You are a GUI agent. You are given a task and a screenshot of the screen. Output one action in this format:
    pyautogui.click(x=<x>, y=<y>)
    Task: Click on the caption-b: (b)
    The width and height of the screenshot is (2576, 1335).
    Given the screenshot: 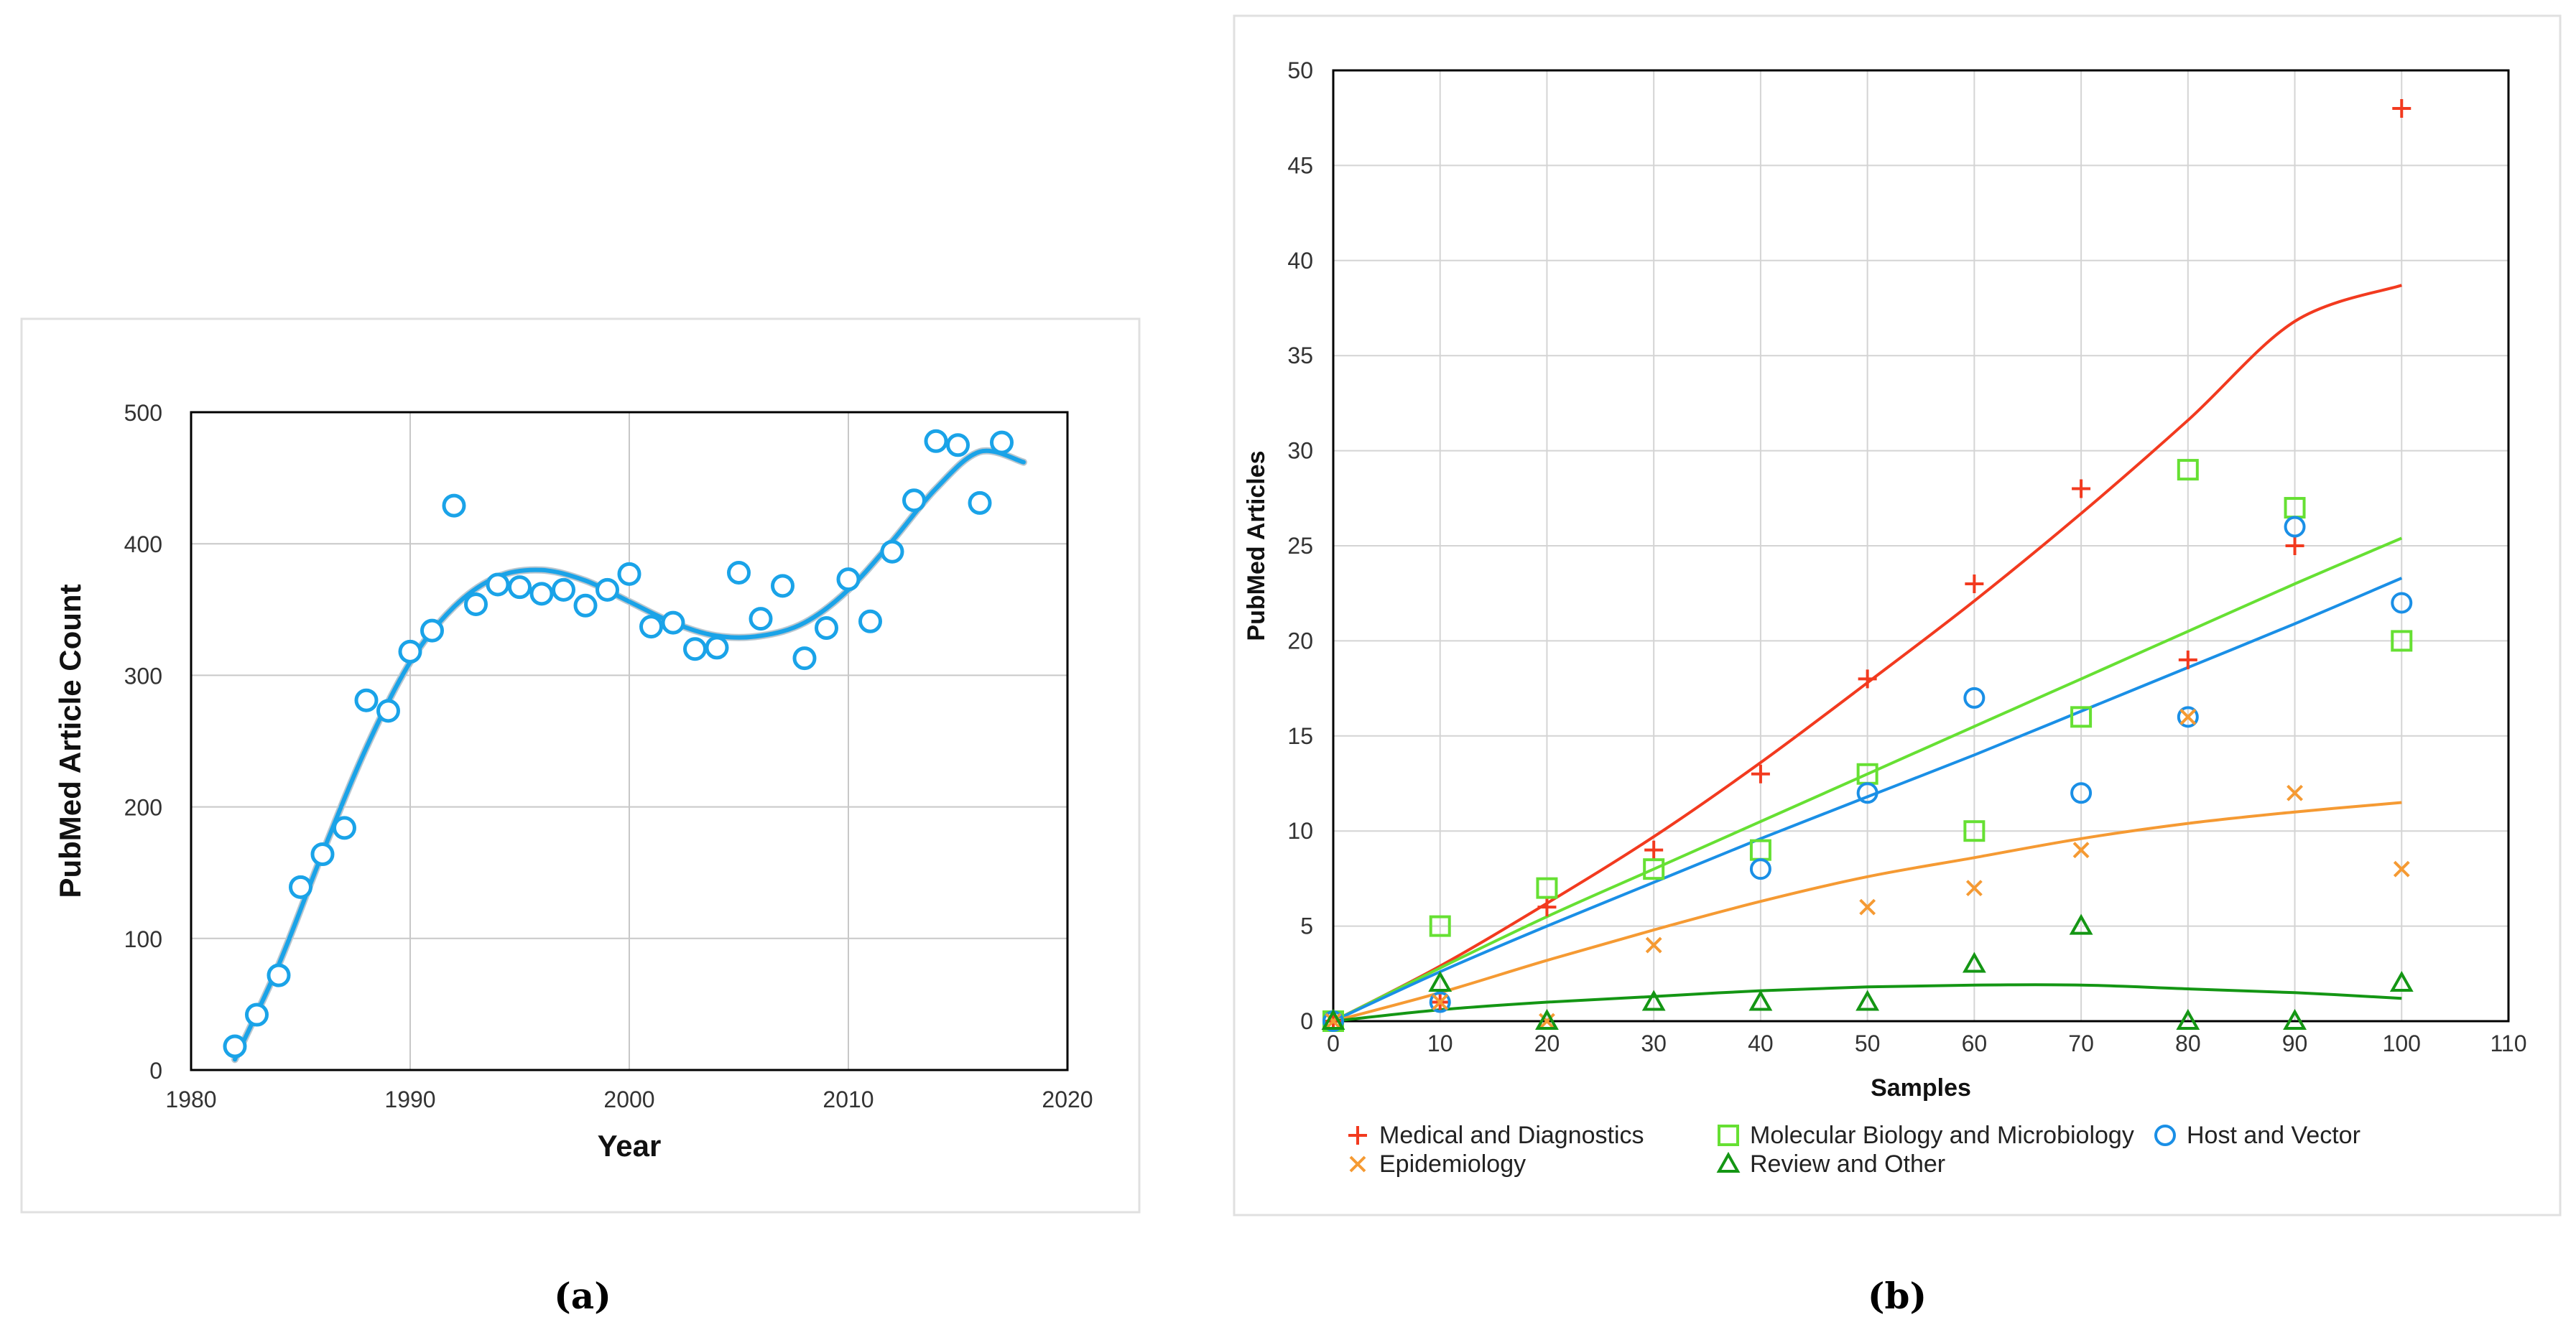 What is the action you would take?
    pyautogui.click(x=1897, y=1296)
    